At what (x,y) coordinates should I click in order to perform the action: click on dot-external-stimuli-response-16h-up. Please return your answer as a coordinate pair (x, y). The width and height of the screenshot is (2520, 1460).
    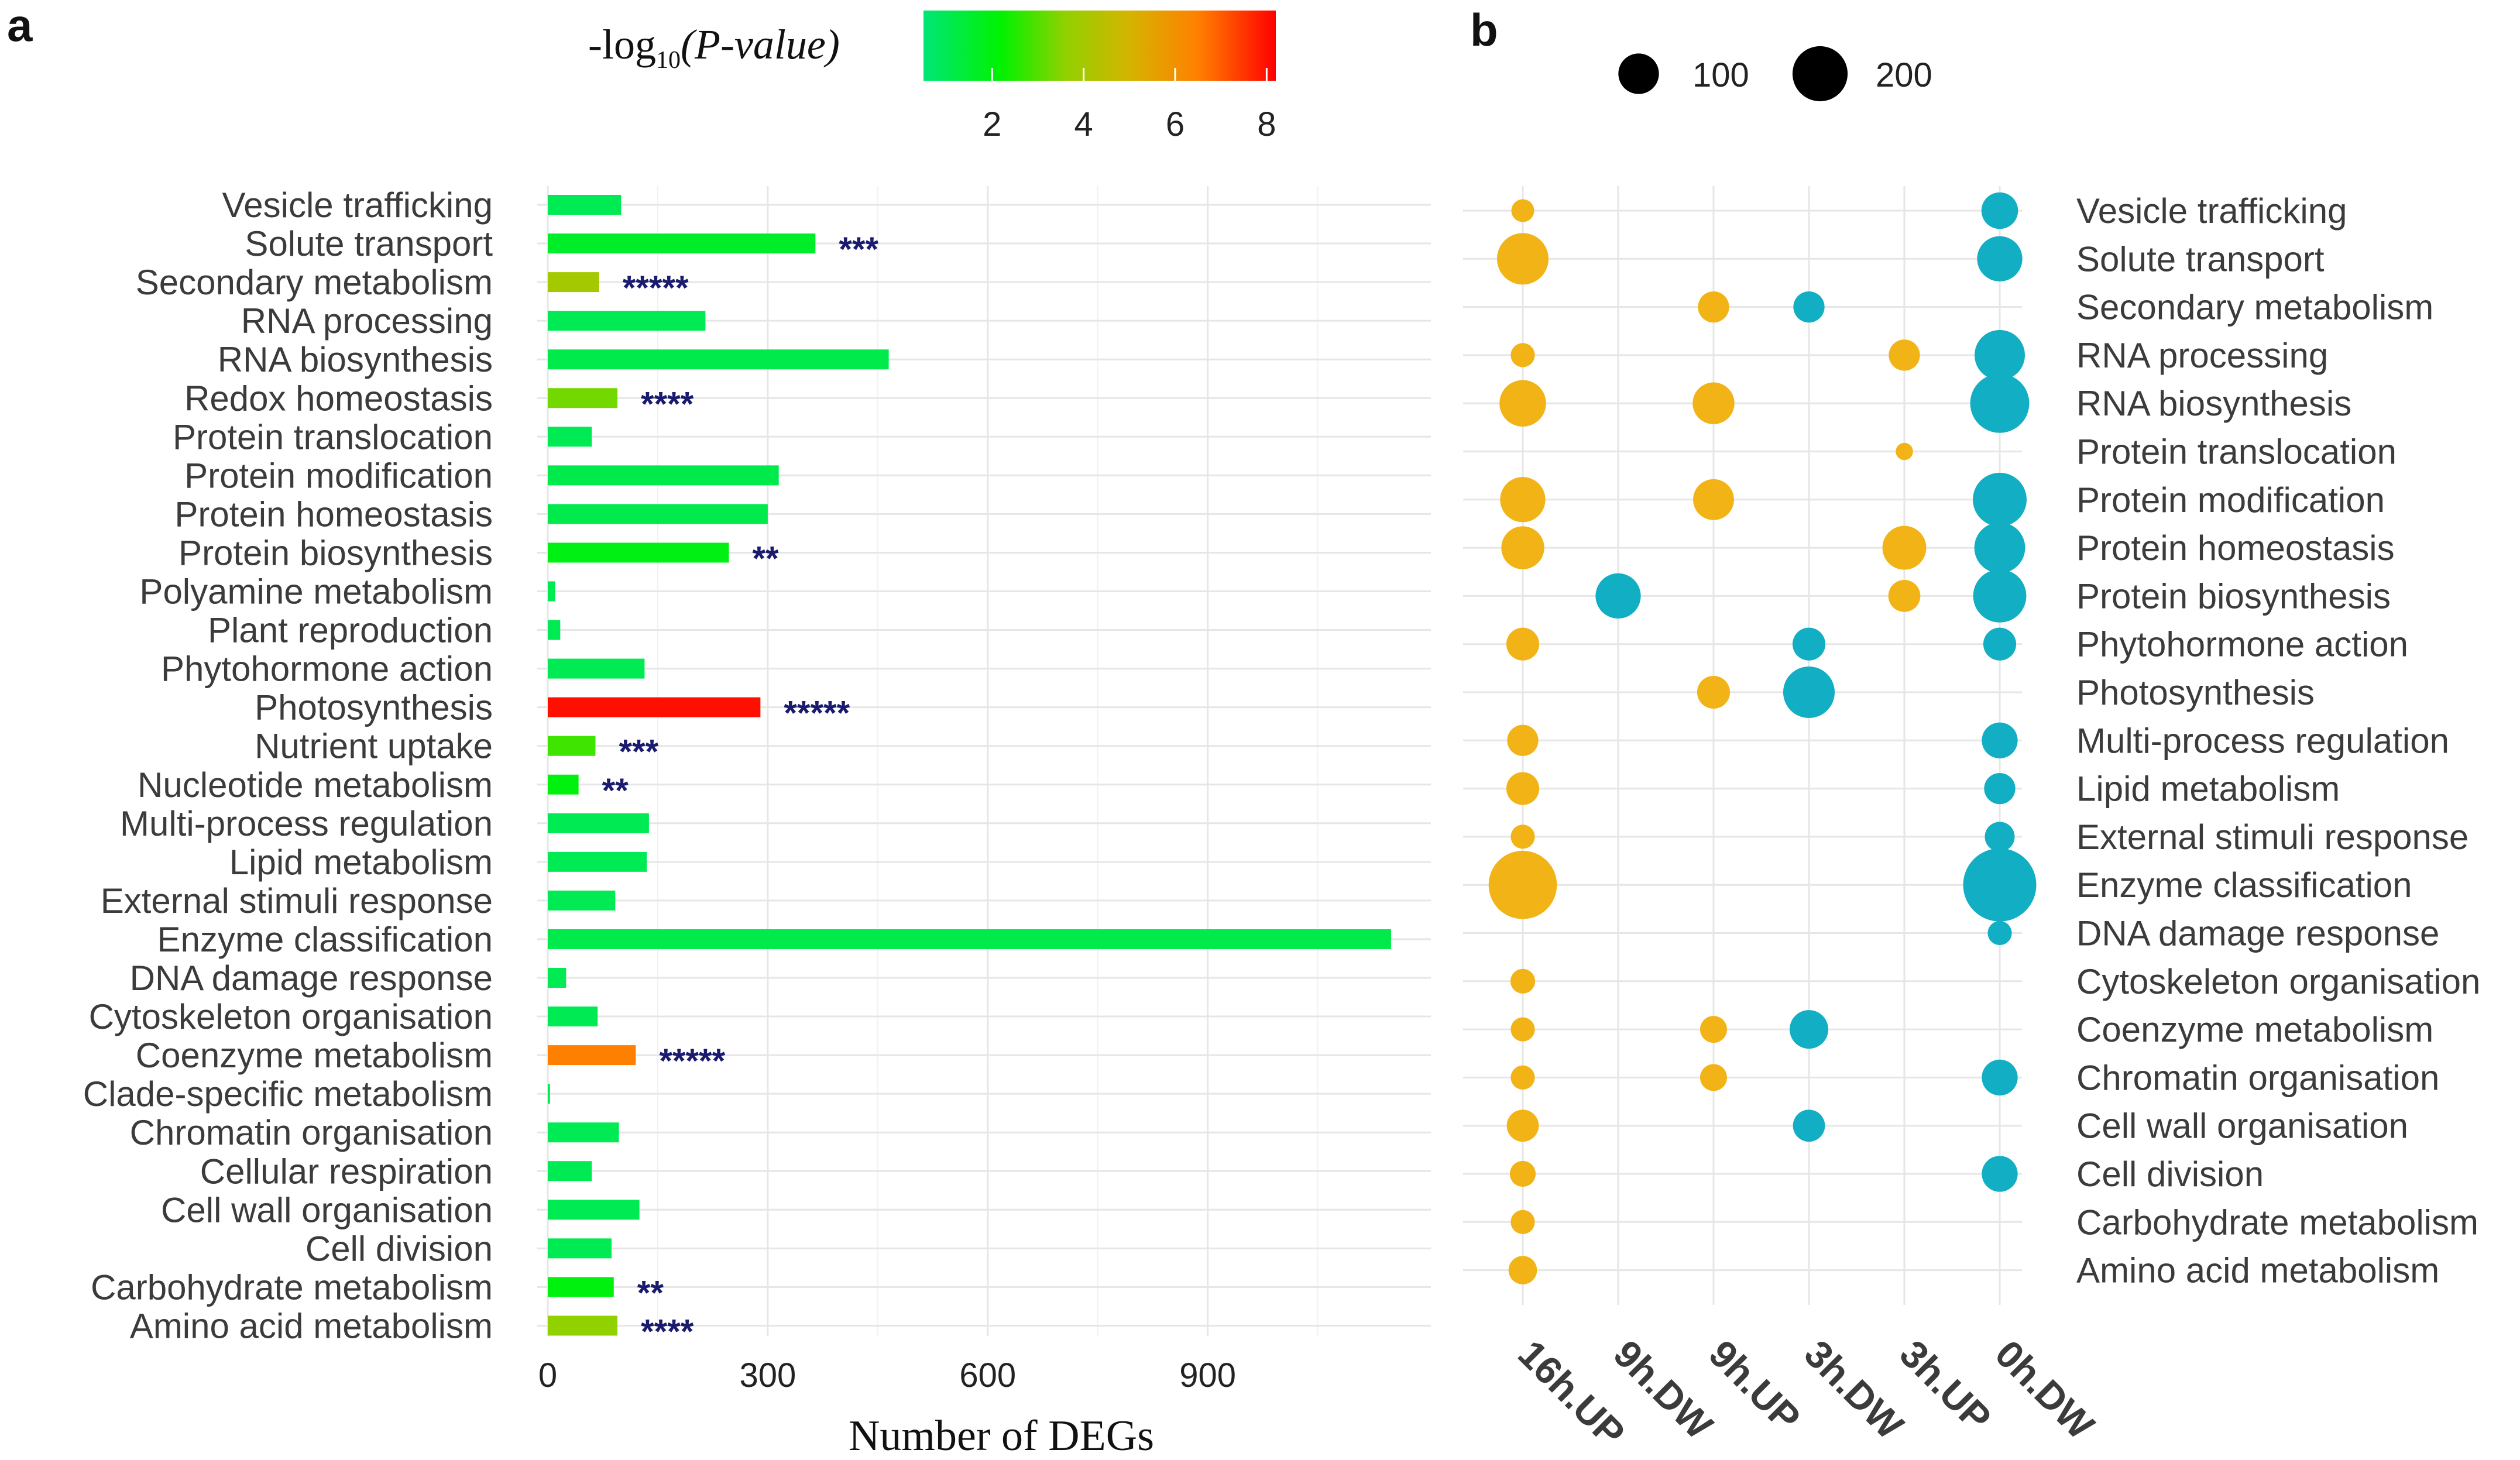
    Looking at the image, I should click on (1522, 837).